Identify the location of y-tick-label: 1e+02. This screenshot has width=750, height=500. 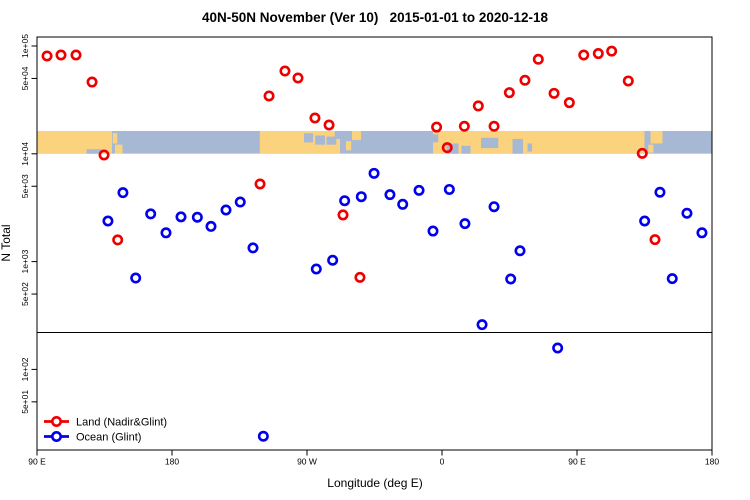
(25, 369).